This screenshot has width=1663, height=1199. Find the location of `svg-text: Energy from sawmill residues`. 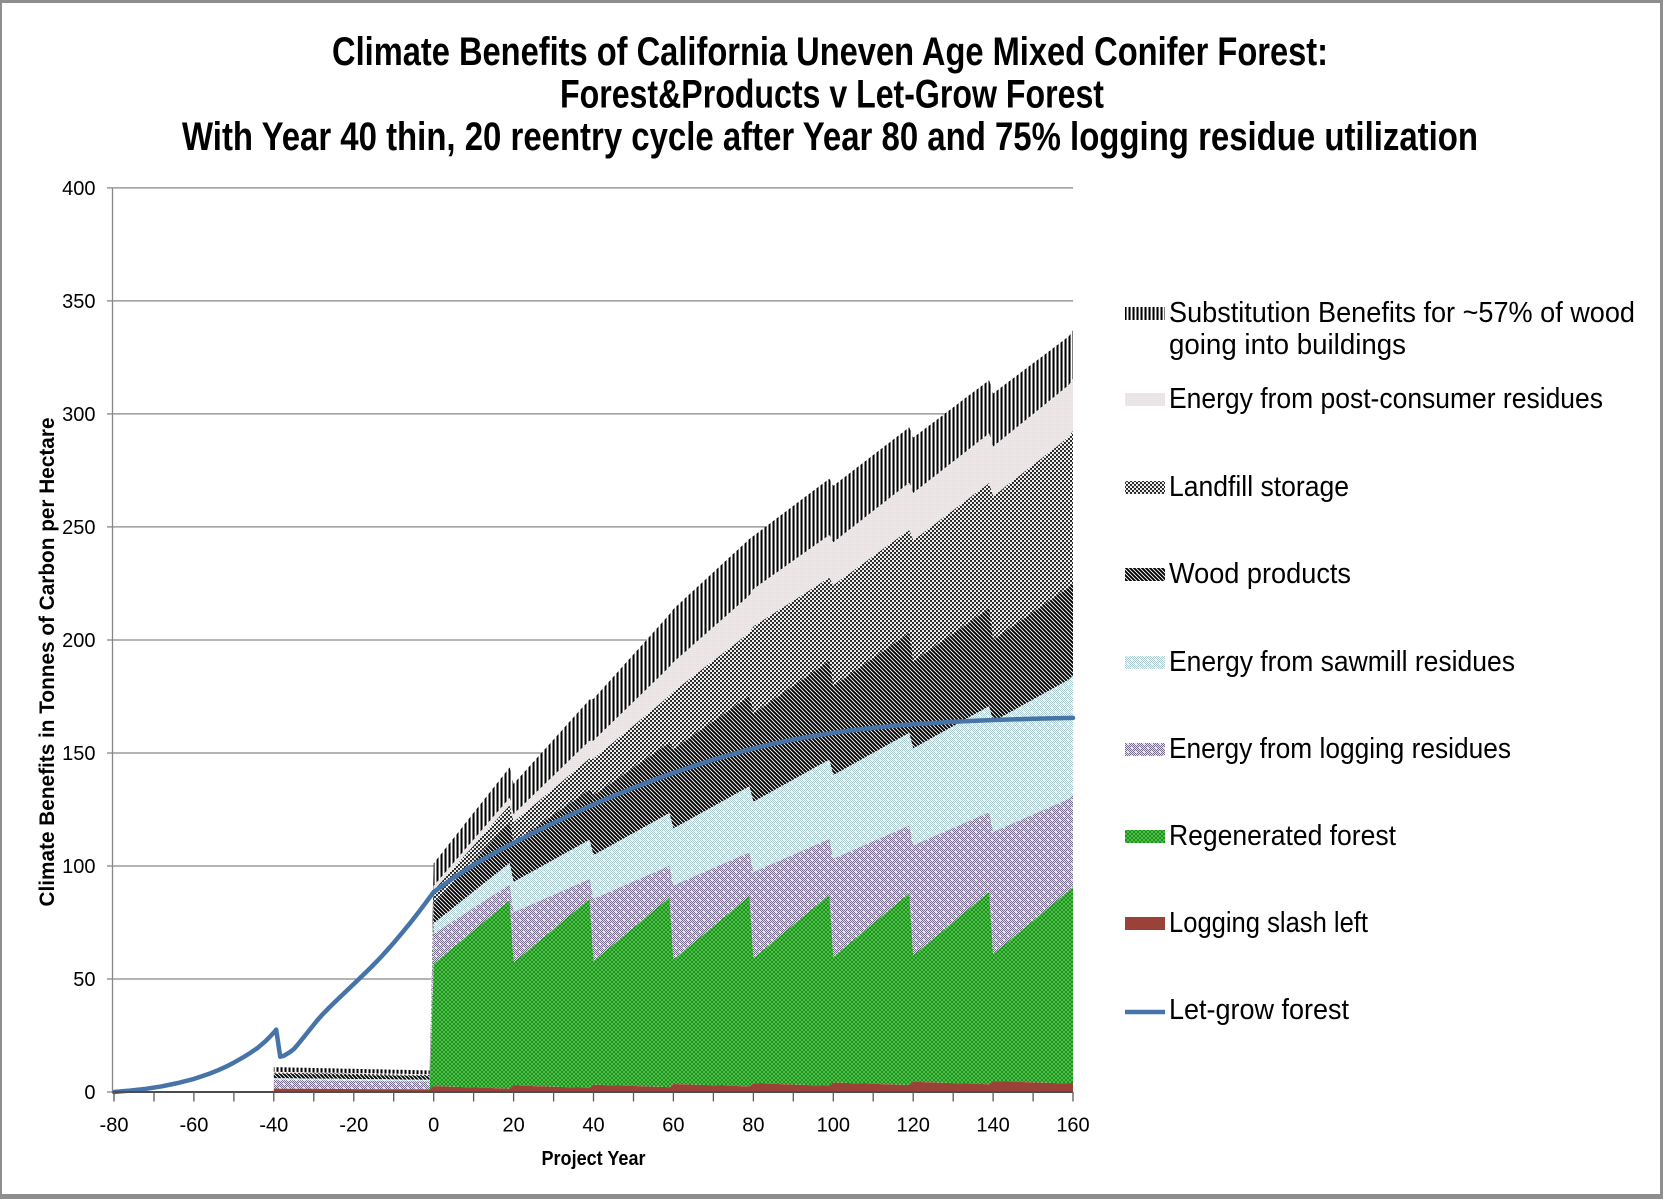

svg-text: Energy from sawmill residues is located at coordinates (1342, 662).